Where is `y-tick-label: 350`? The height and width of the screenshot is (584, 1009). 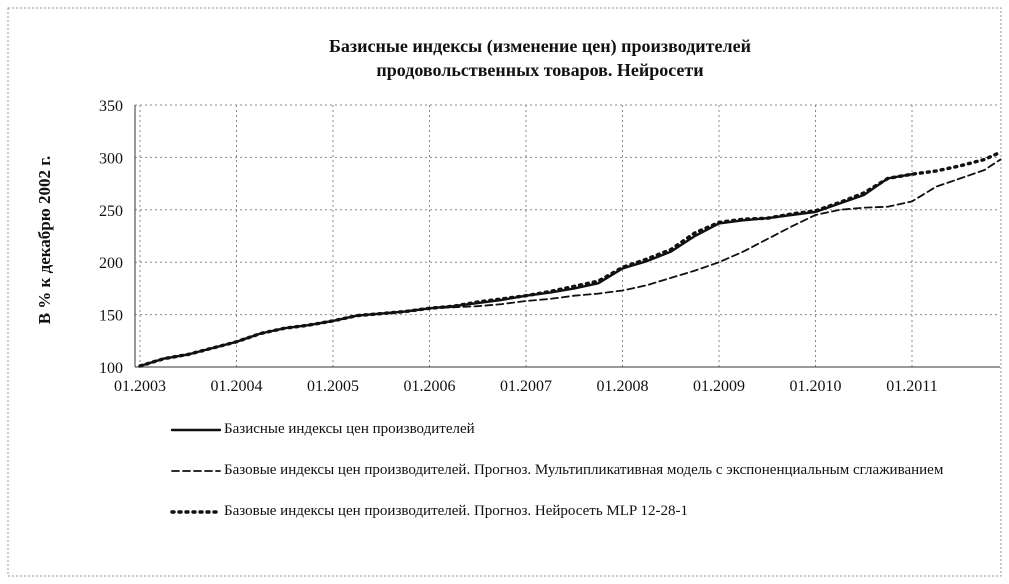 y-tick-label: 350 is located at coordinates (111, 106).